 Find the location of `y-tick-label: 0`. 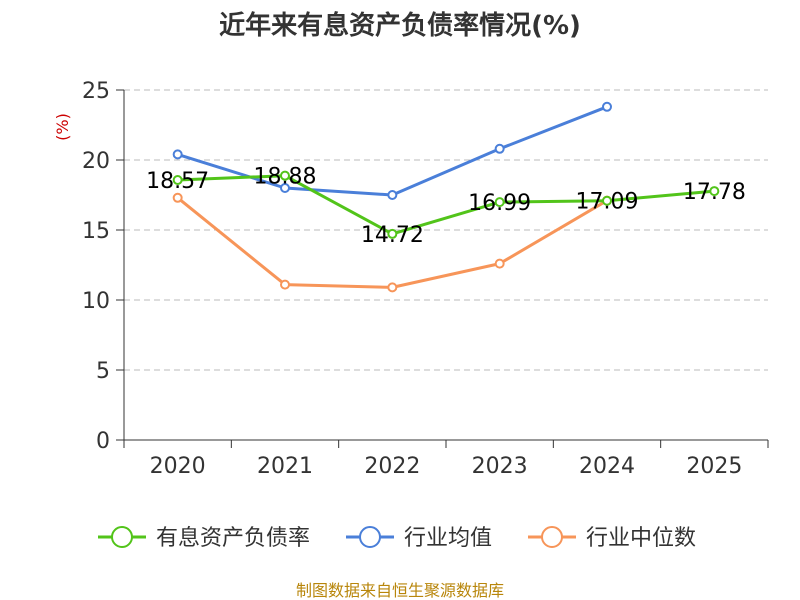

y-tick-label: 0 is located at coordinates (103, 441).